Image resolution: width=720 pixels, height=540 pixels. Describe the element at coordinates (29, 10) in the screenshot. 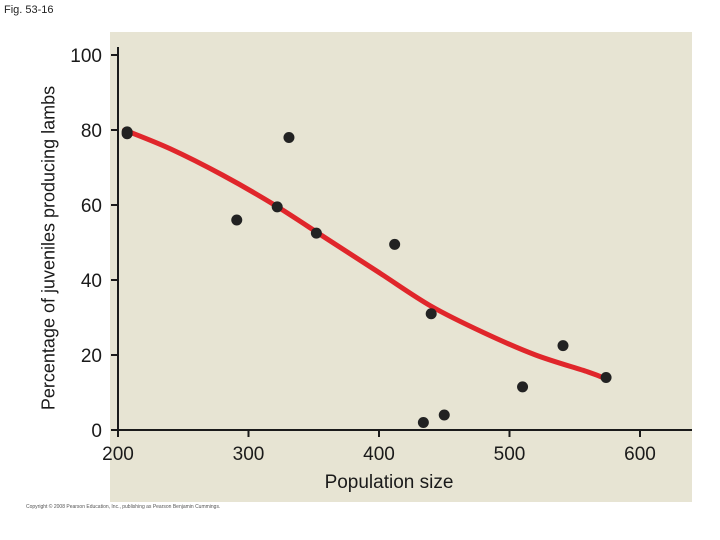

I see `figure-label: Fig. 53-16` at that location.